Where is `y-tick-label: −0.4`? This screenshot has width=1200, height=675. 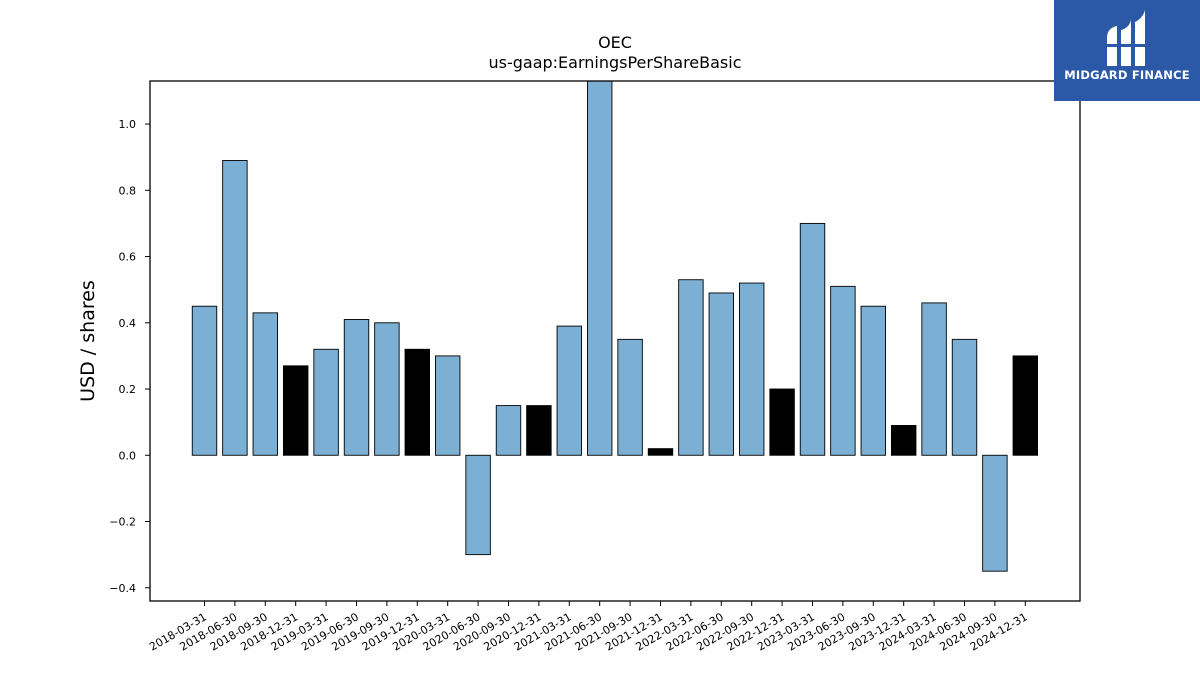
y-tick-label: −0.4 is located at coordinates (122, 588).